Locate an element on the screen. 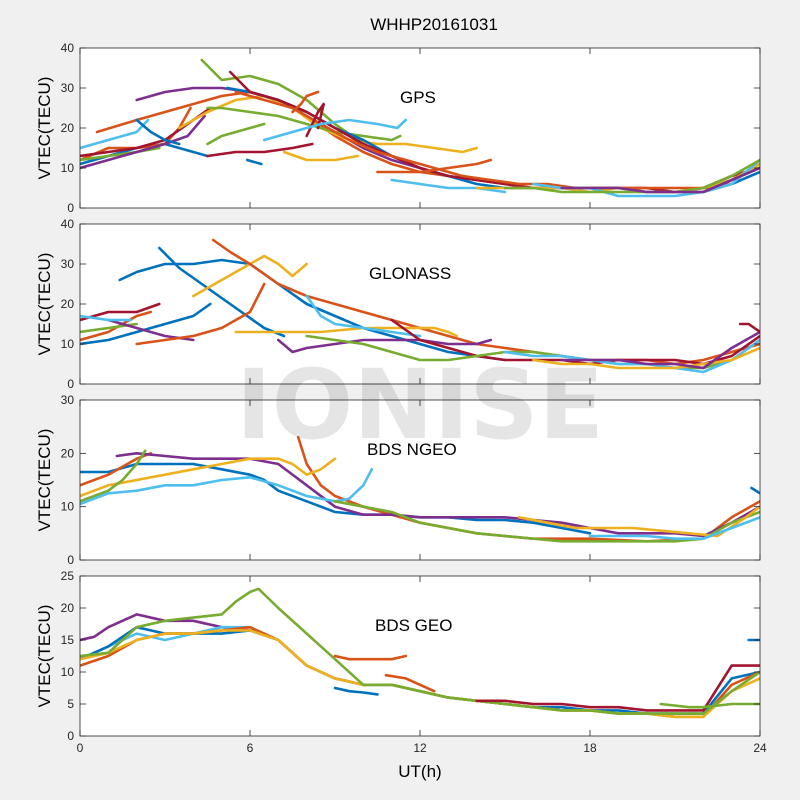  x-tick-label: 12 is located at coordinates (420, 748).